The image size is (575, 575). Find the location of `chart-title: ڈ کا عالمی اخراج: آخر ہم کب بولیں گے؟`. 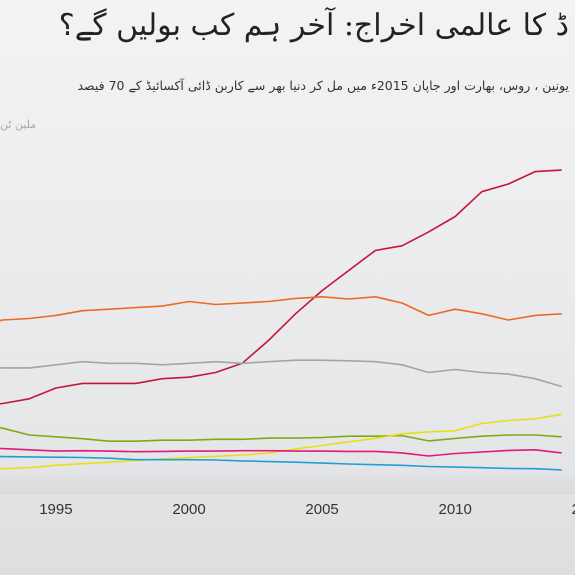

chart-title: ڈ کا عالمی اخراج: آخر ہم کب بولیں گے؟ is located at coordinates (313, 25).